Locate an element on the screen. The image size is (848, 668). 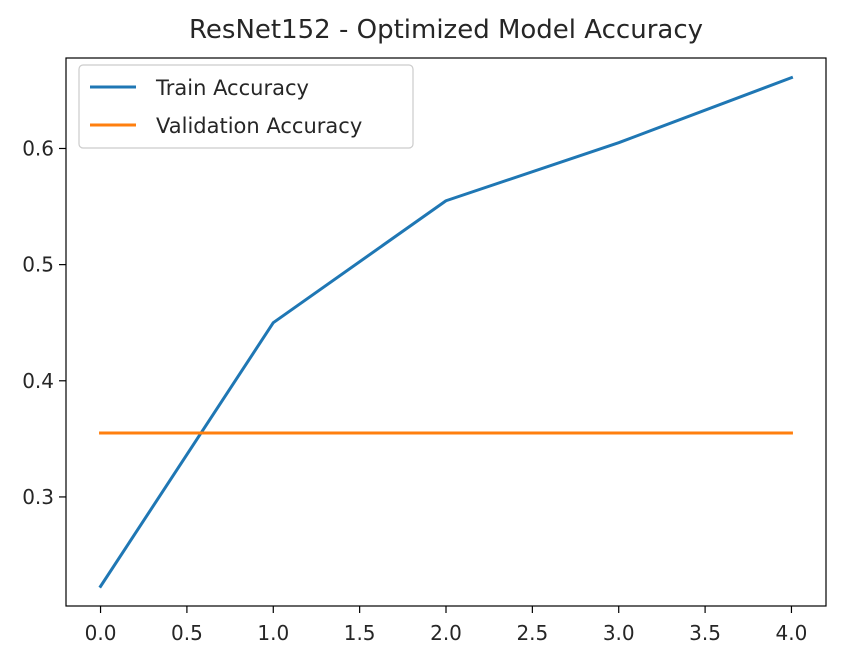
x-tick-label: 2.0 is located at coordinates (446, 633).